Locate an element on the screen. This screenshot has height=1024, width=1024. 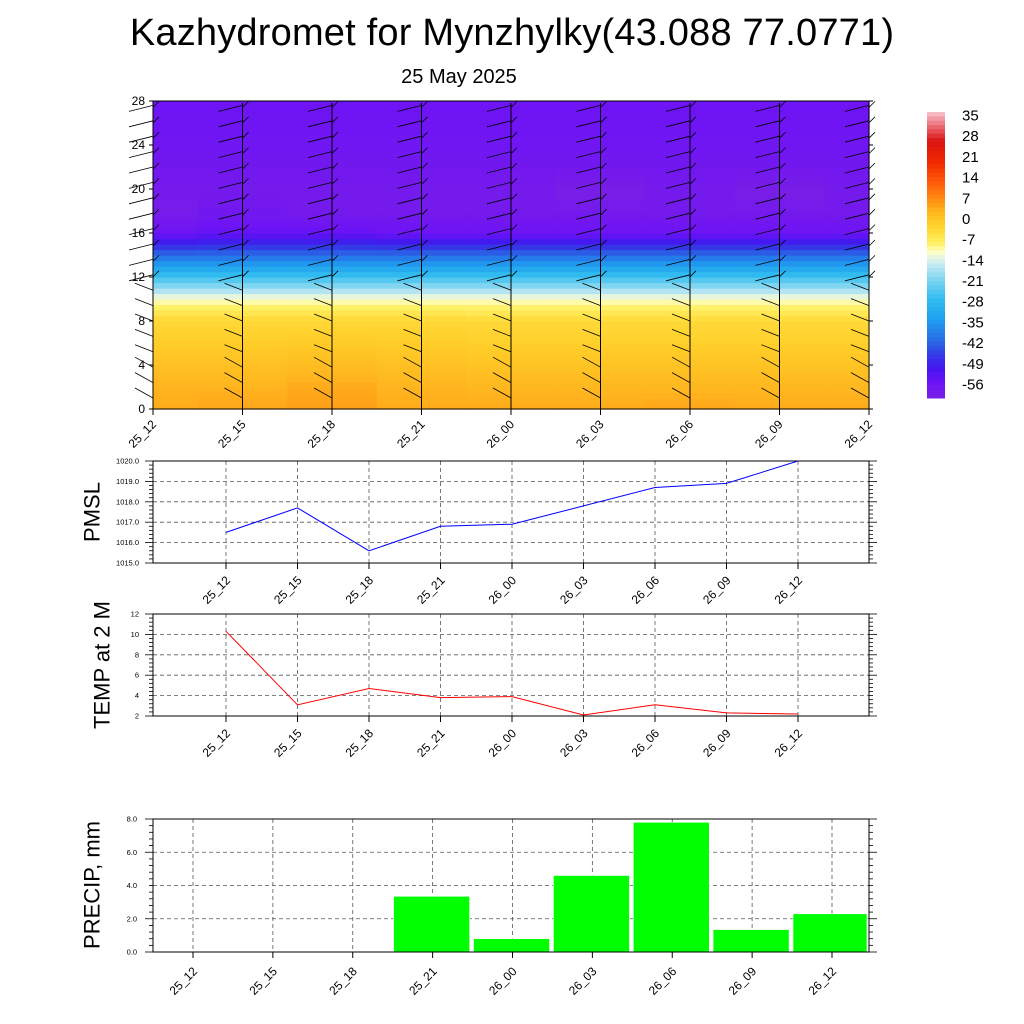
x-tick-label: 26_00 is located at coordinates (501, 434).